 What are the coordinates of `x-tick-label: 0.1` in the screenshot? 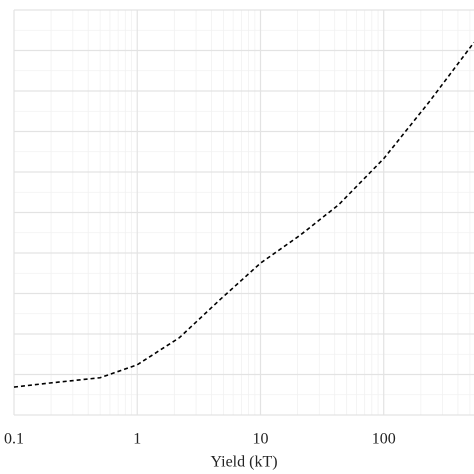 It's located at (14, 439).